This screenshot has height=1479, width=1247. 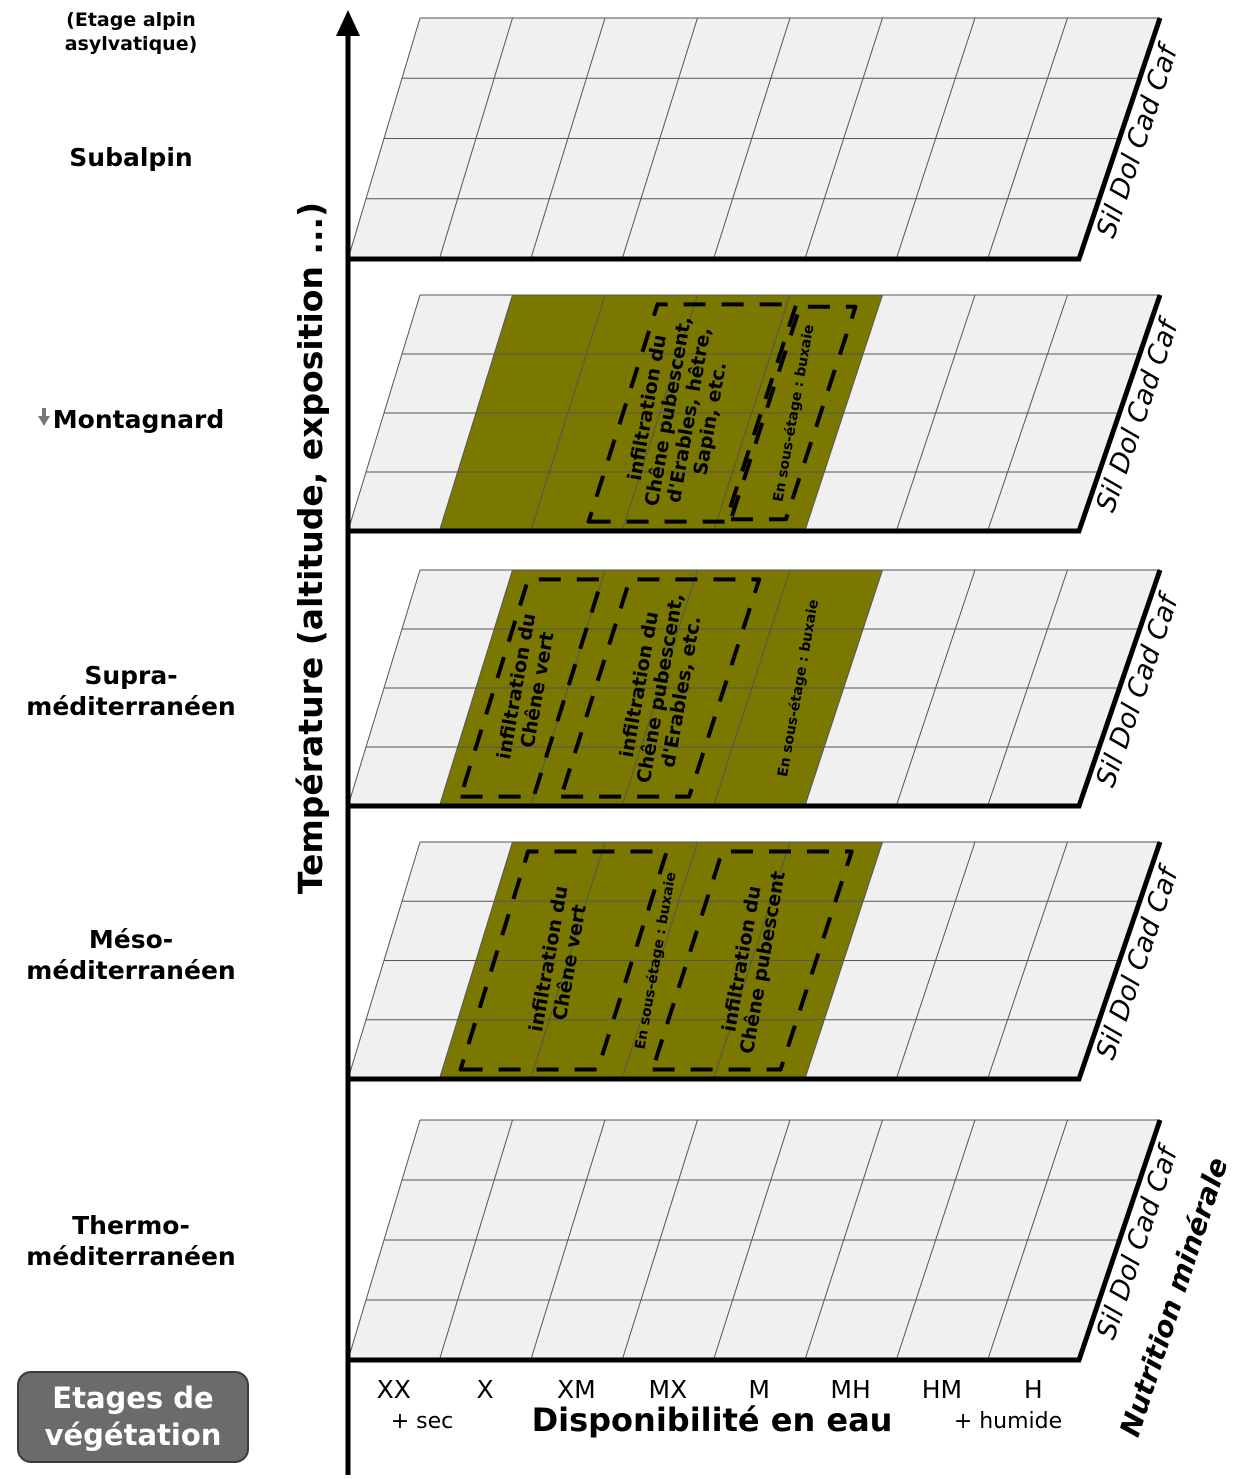 I want to click on stage-label-thermo-line1: Thermo-, so click(x=131, y=1225).